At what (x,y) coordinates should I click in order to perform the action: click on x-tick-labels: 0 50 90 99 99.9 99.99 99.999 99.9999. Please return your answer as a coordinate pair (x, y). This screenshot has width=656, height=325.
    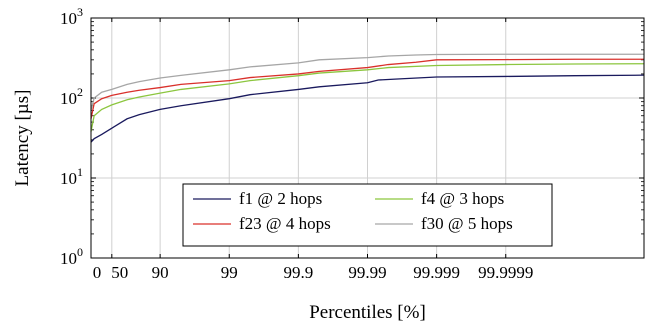
    Looking at the image, I should click on (313, 272).